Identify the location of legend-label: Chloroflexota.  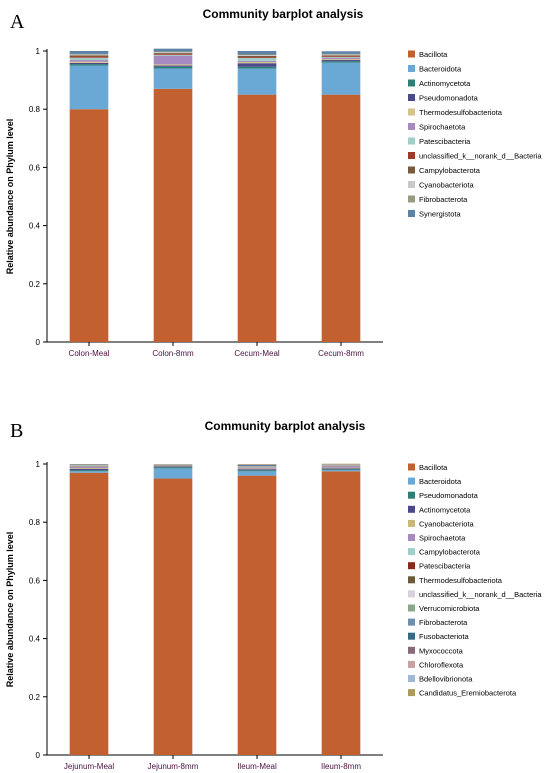
(441, 664).